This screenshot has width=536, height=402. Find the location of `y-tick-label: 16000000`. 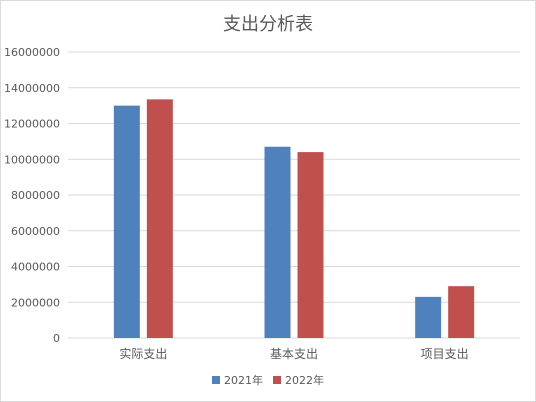

y-tick-label: 16000000 is located at coordinates (32, 52).